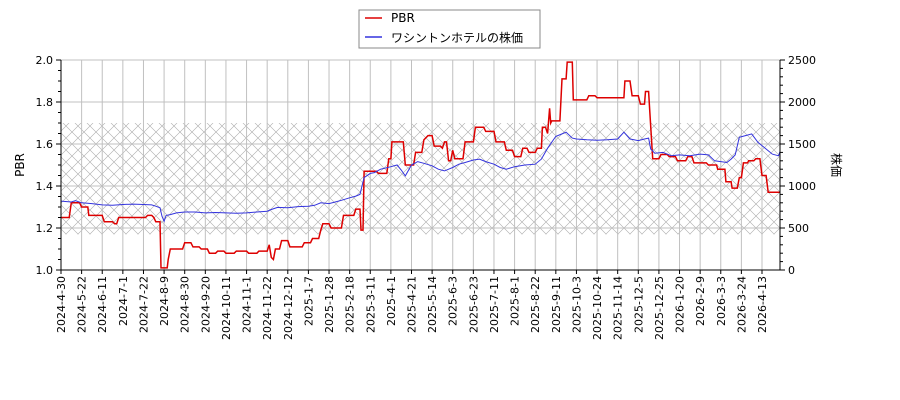 This screenshot has width=900, height=400. I want to click on y-left-tick-label: 2.0, so click(45, 60).